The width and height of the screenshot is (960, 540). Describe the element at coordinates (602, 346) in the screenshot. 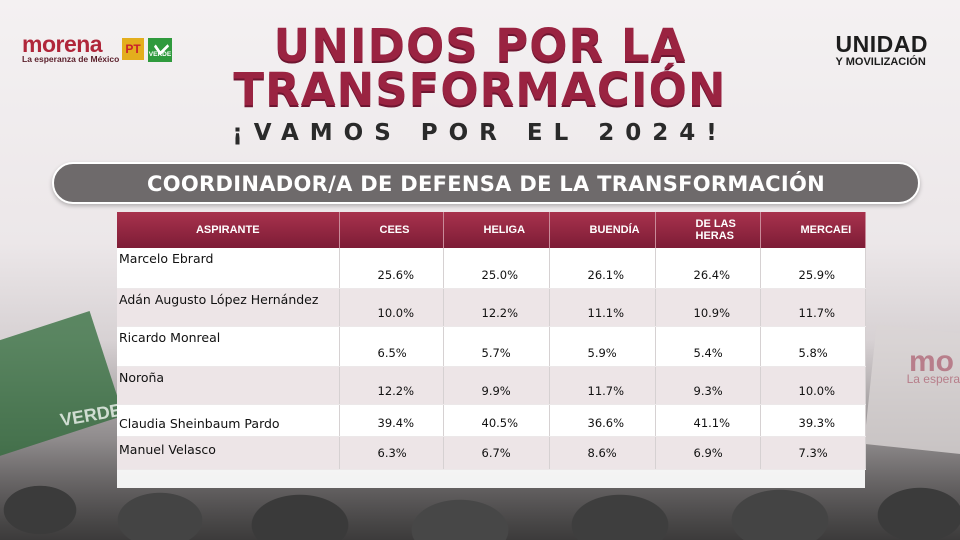

I see `poll-value: 5.9%` at that location.